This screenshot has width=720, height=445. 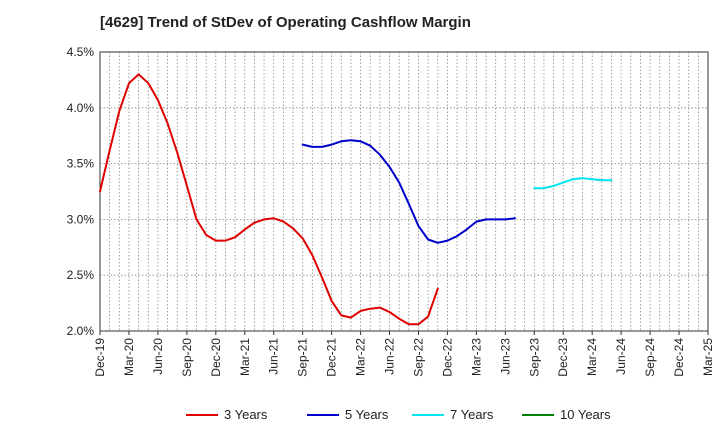 I want to click on x-tick-label: Dec-20, so click(x=216, y=357).